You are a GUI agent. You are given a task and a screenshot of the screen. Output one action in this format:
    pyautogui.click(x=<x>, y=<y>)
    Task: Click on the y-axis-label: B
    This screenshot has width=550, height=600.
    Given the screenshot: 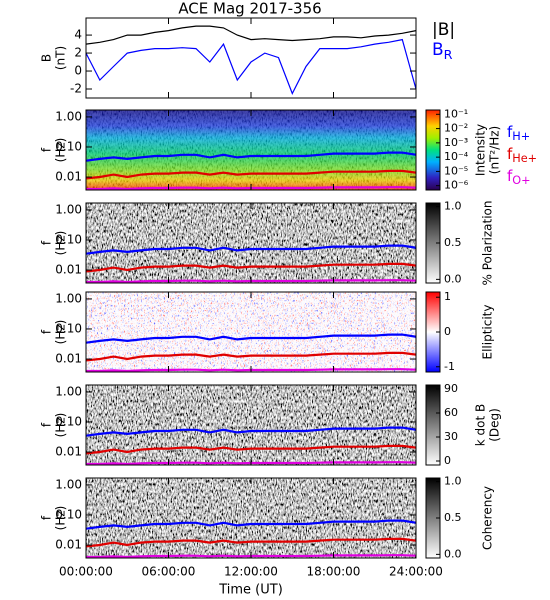 What is the action you would take?
    pyautogui.click(x=47, y=58)
    